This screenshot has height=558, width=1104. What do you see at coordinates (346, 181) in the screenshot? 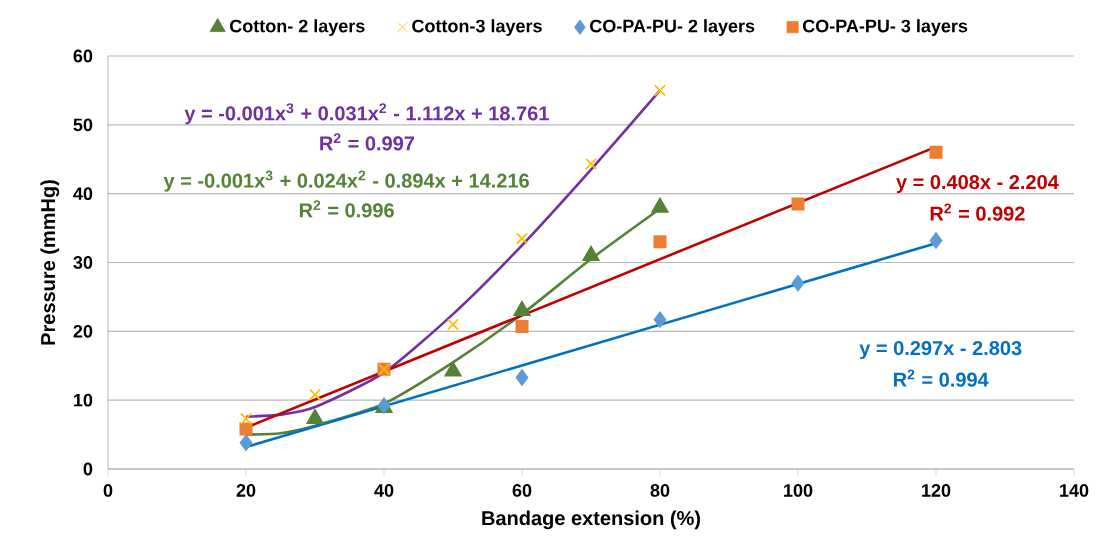
I see `annotation: y = -0.001x$^{3}$ + 0.024x$^{2}$ - 0.894x + 14.216` at bounding box center [346, 181].